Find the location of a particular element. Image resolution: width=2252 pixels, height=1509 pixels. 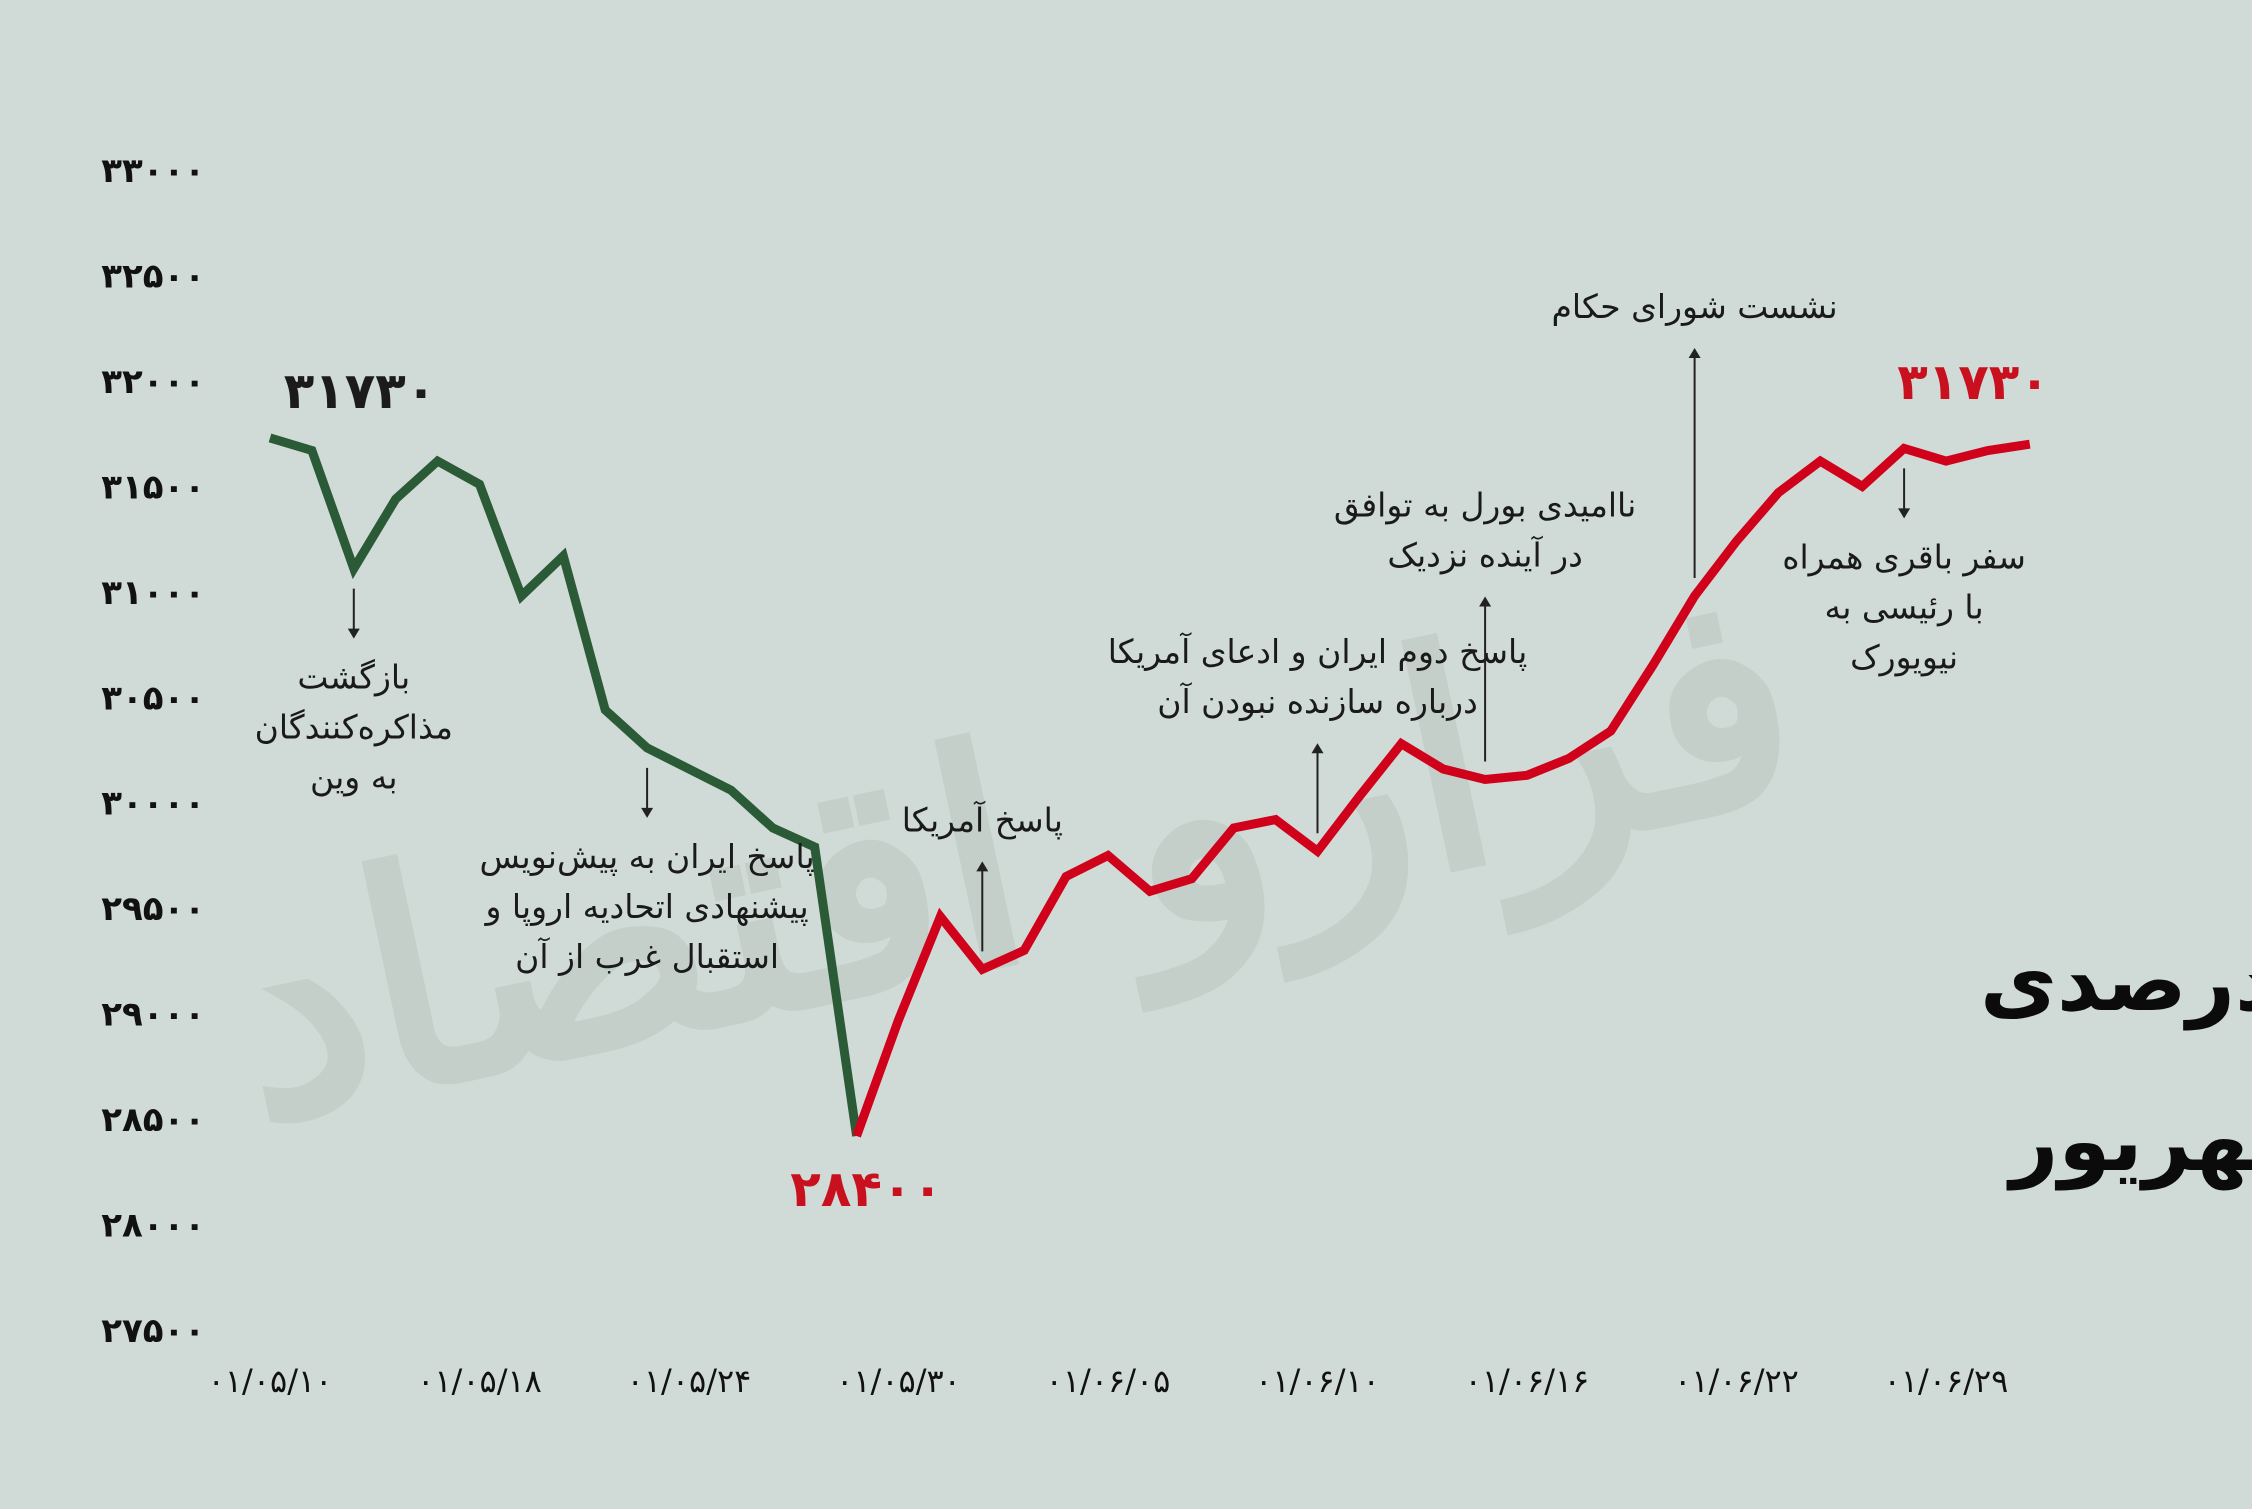

end-value-label: ۳۱۷۳۰ is located at coordinates (1973, 382).